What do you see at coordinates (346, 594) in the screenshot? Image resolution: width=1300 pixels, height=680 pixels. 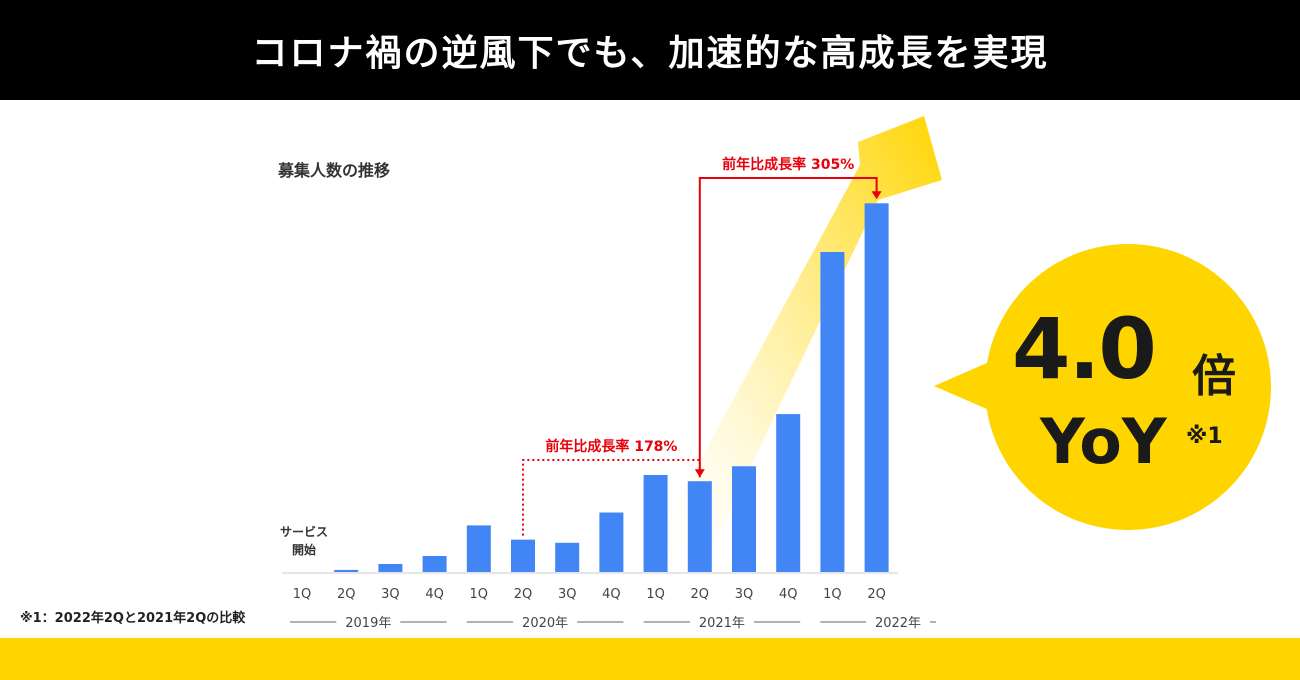 I see `x-tick-label-1: 2Q` at bounding box center [346, 594].